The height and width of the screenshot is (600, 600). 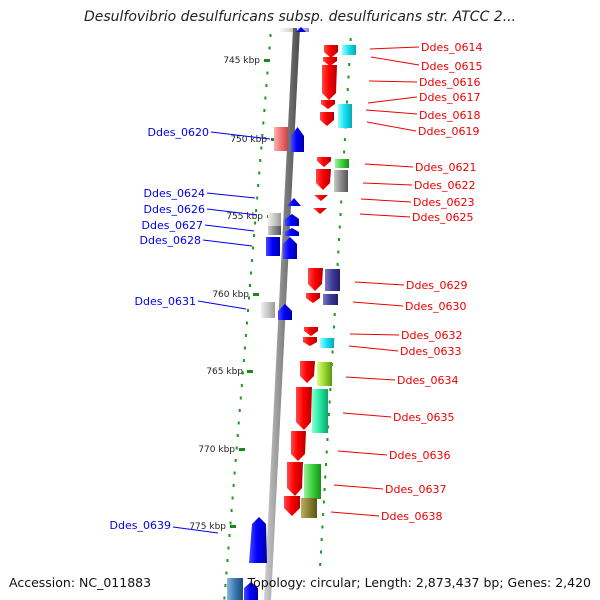 What do you see at coordinates (310, 341) in the screenshot?
I see `gene-ddes0633` at bounding box center [310, 341].